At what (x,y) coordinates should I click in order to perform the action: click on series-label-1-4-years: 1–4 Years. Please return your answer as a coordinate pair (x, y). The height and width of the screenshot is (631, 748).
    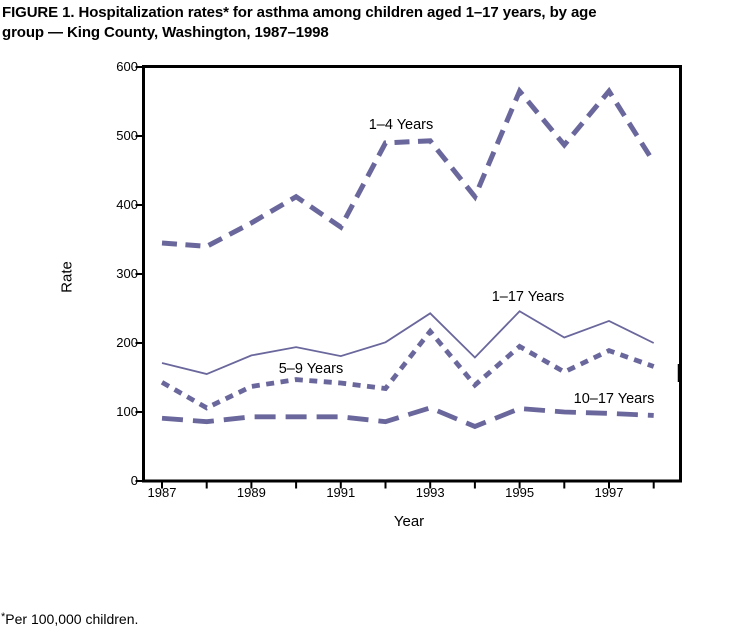
    Looking at the image, I should click on (401, 125).